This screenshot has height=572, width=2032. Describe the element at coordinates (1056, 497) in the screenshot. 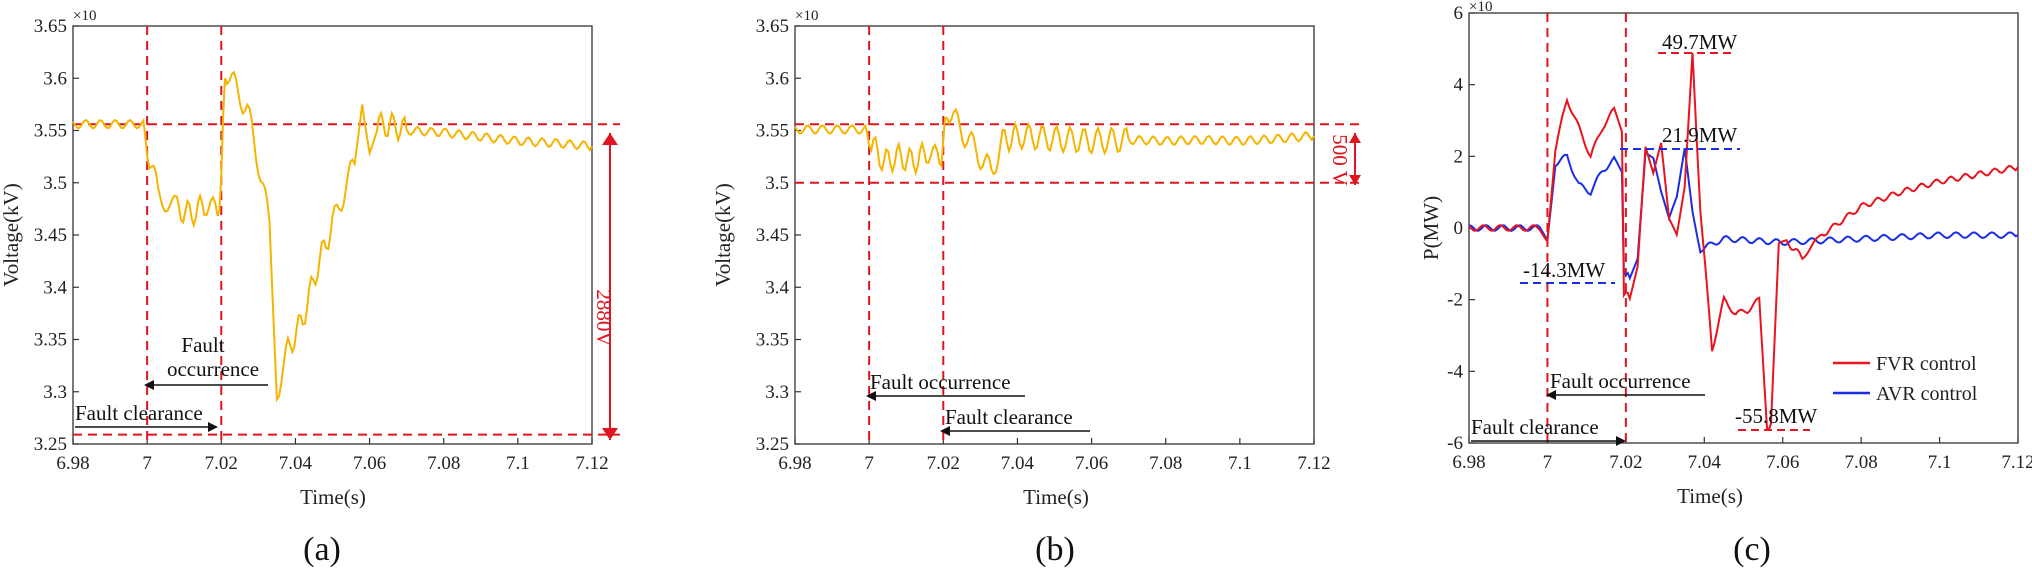

I see `panel-b-x-axis-label: Time(s)` at that location.